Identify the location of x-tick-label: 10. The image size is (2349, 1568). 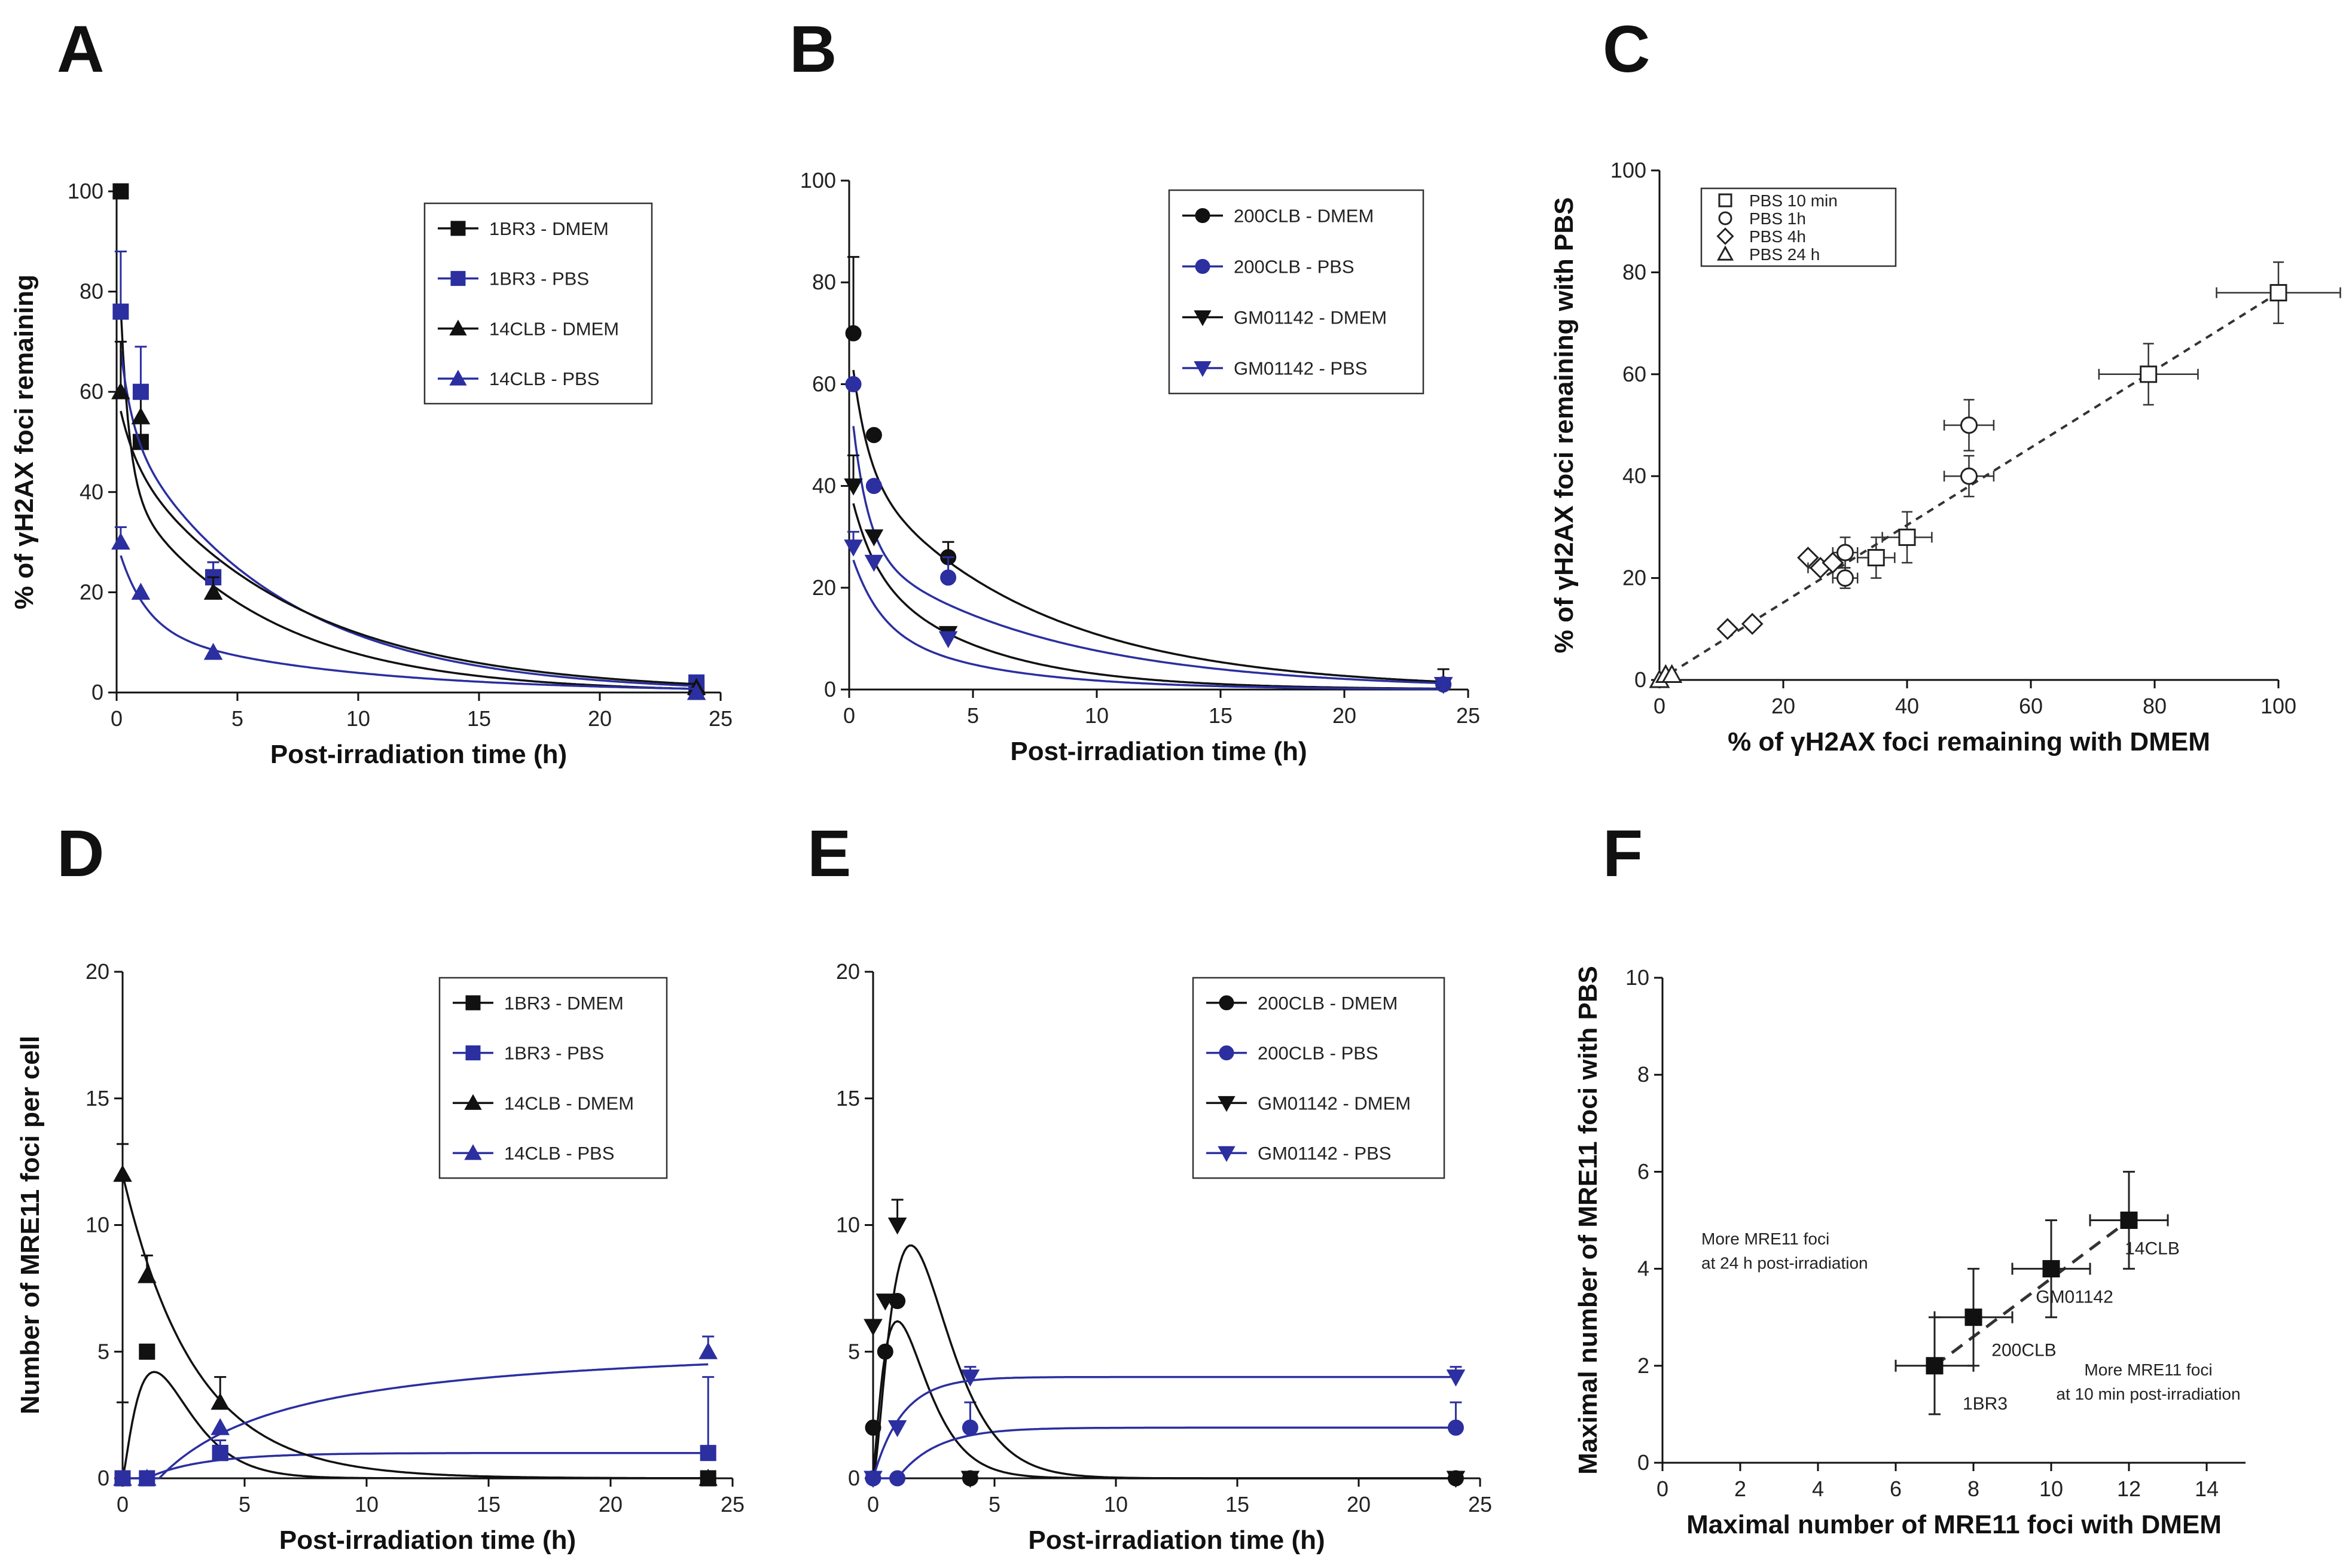
(1116, 1504).